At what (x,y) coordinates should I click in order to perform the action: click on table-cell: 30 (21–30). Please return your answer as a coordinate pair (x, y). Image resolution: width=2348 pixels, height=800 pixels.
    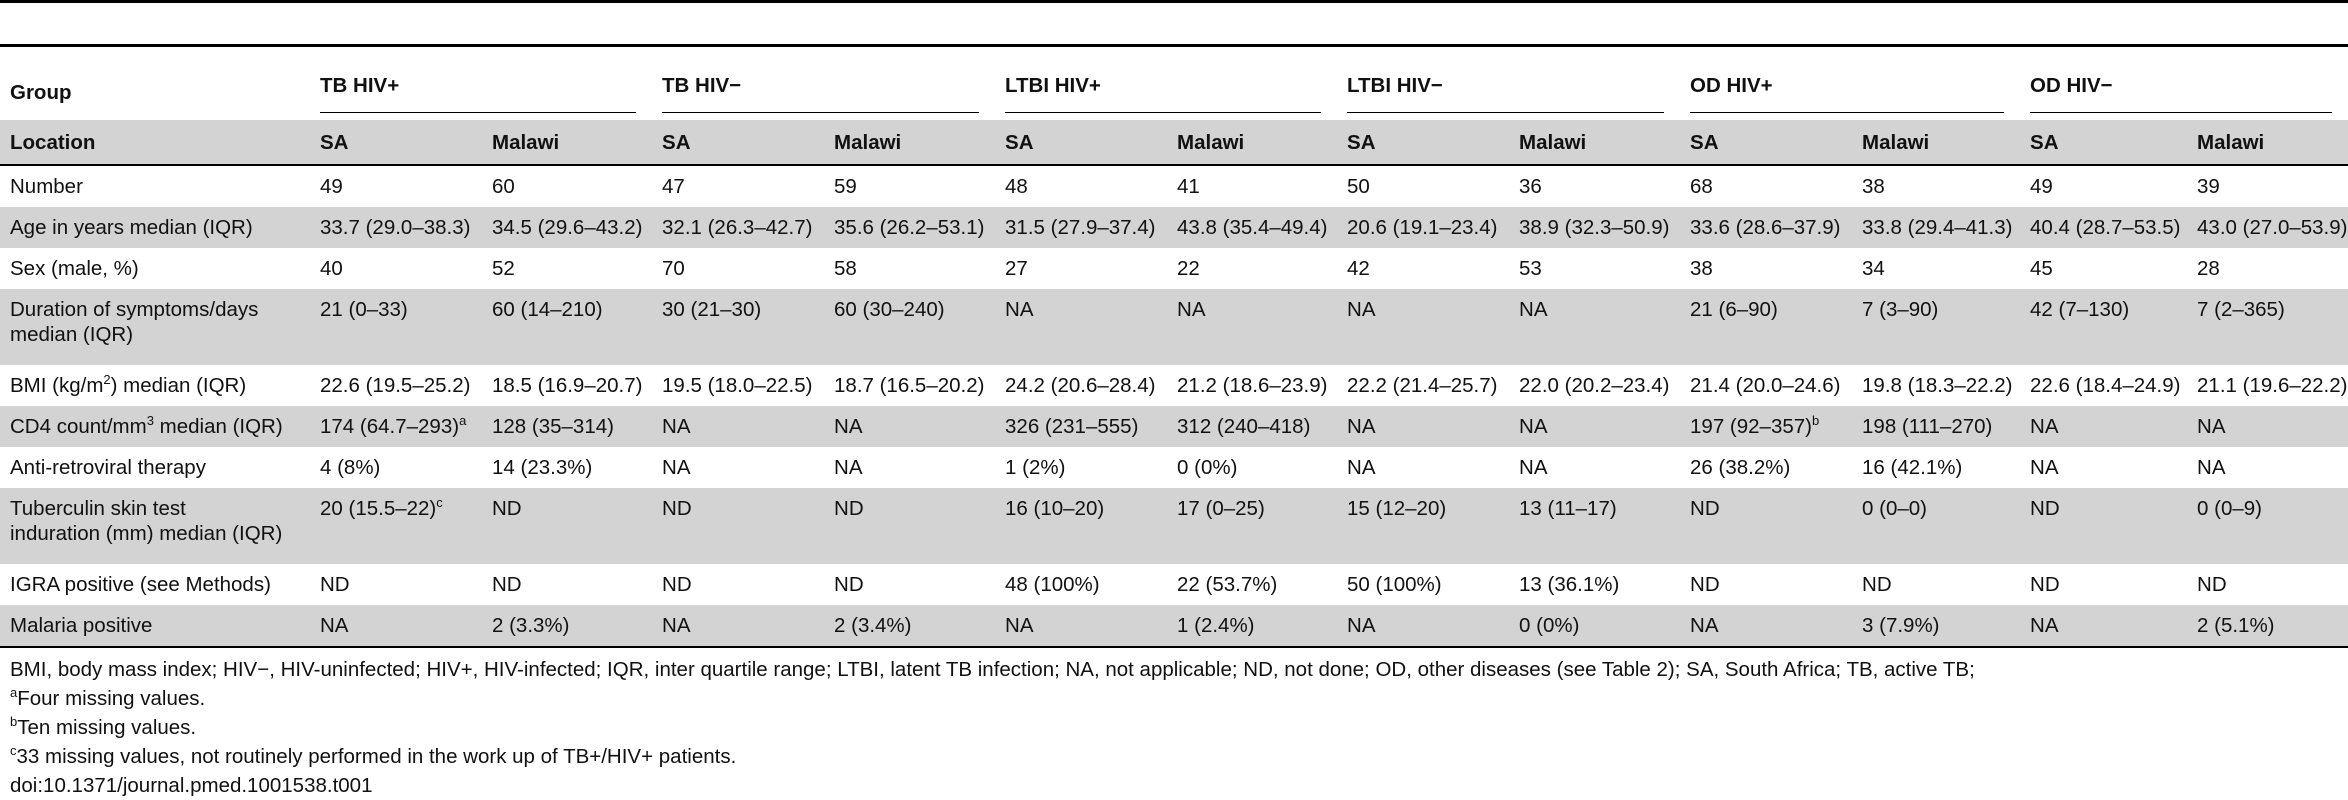
    Looking at the image, I should click on (738, 327).